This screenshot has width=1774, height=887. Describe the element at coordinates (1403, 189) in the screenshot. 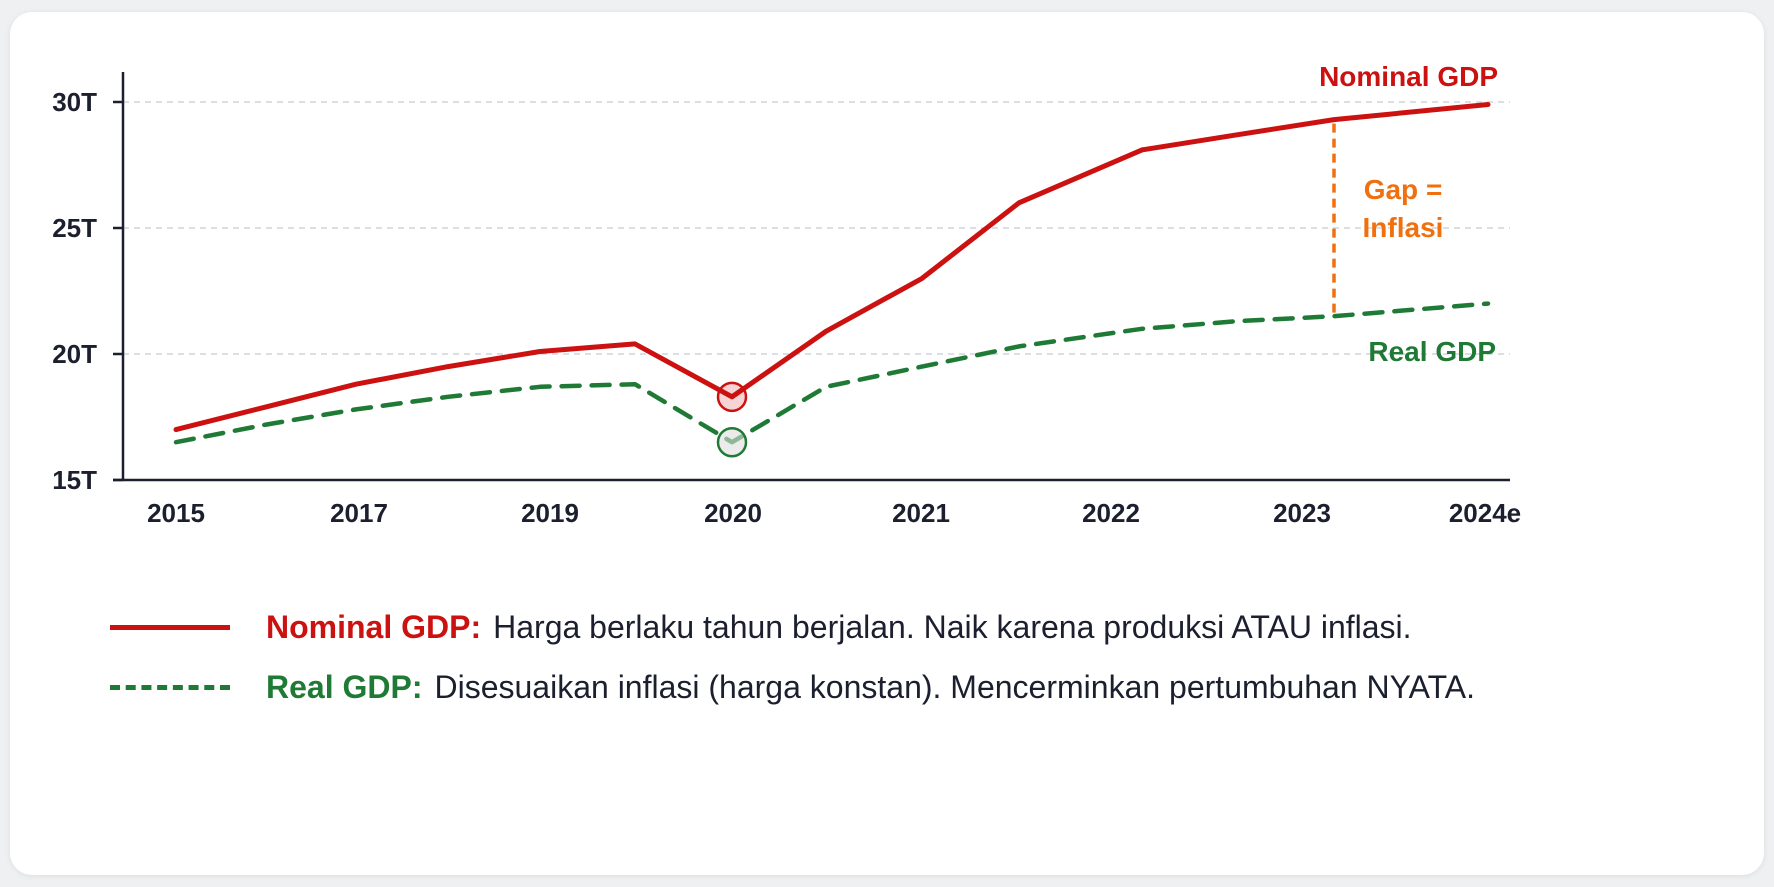

I see `gap-annotation-text-1: Gap =` at that location.